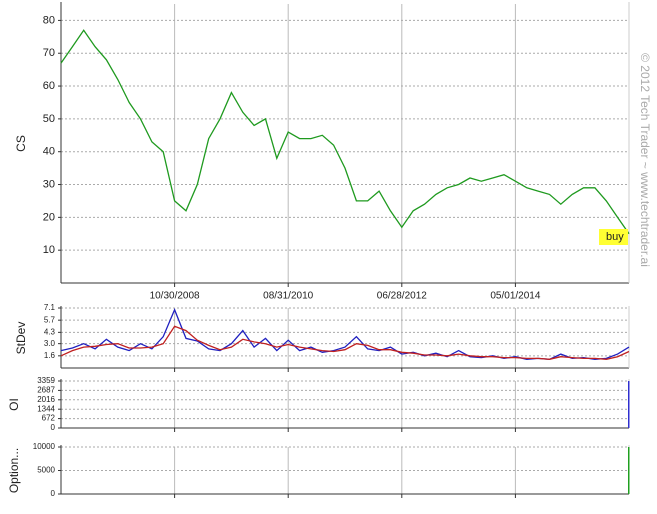  Describe the element at coordinates (49, 250) in the screenshot. I see `y-tick-label: 10` at that location.